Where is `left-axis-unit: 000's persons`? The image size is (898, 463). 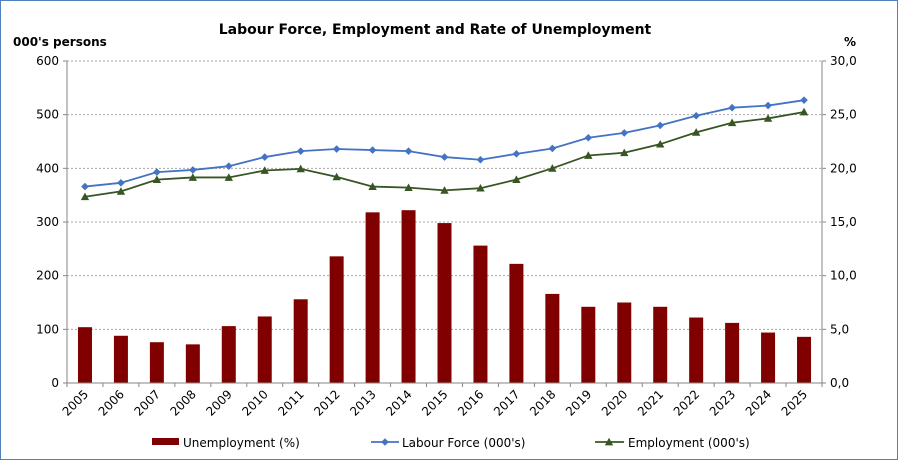
left-axis-unit: 000's persons is located at coordinates (60, 42).